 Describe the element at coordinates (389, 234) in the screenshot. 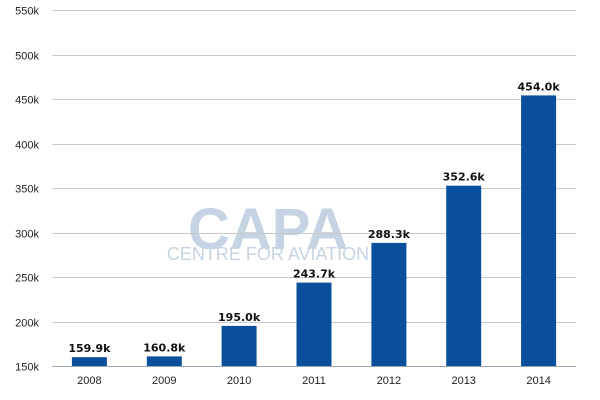

I see `data-label: 288.3k` at that location.